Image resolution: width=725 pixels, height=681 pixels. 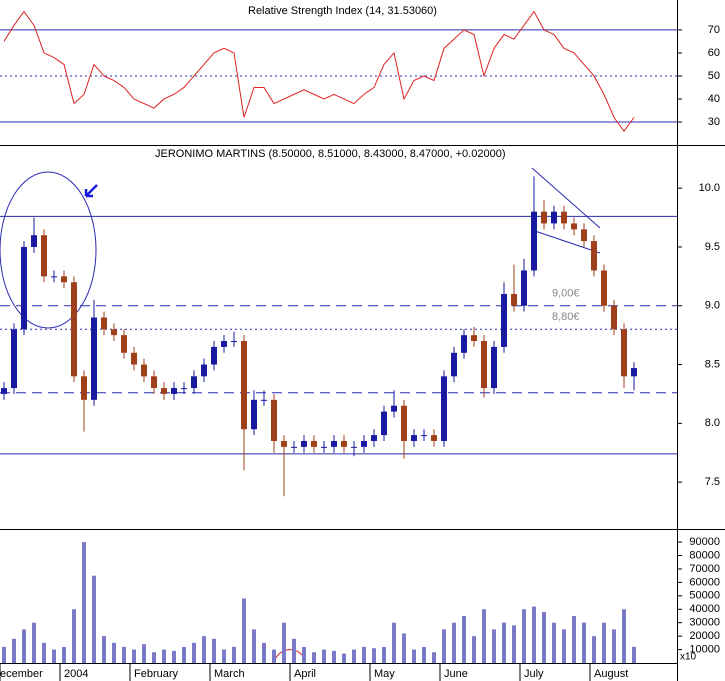 I want to click on y-tick-label: 60000, so click(x=704, y=582).